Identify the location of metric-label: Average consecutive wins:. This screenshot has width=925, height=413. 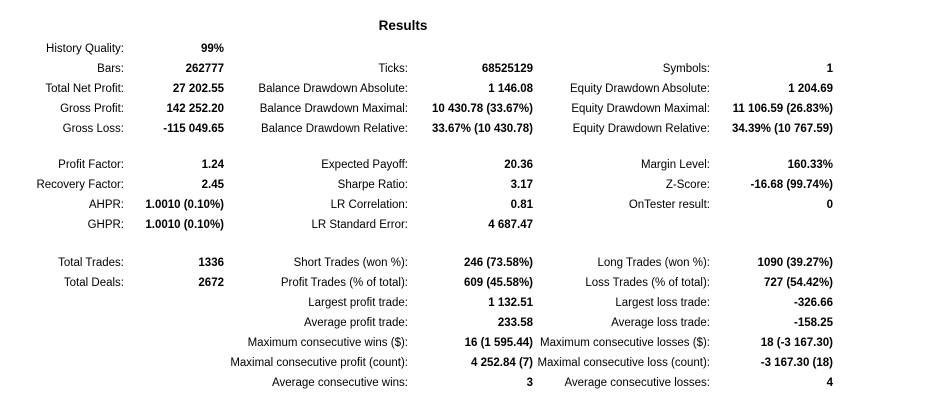
(340, 383).